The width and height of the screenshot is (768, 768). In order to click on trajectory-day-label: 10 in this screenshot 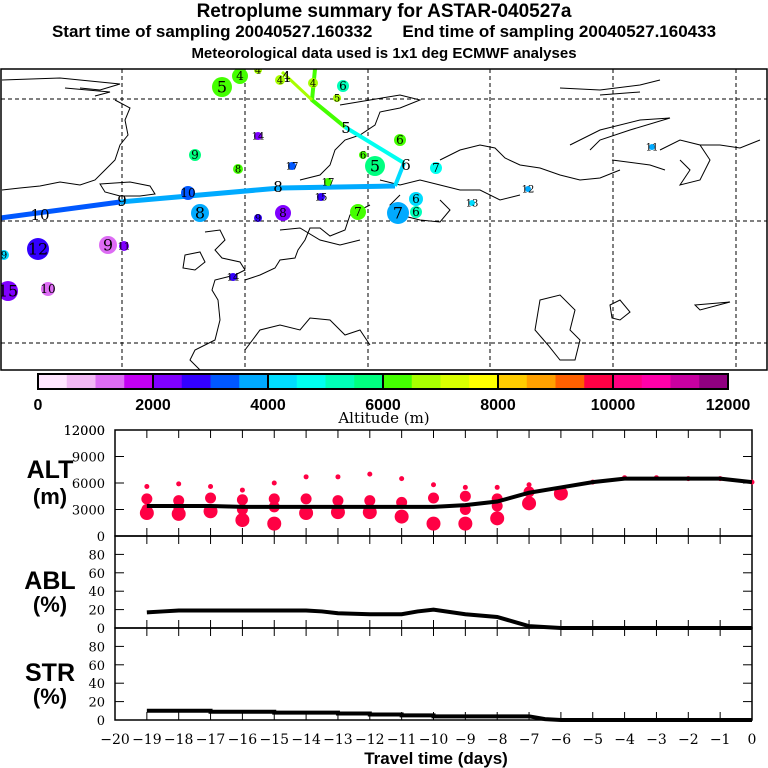, I will do `click(39, 215)`.